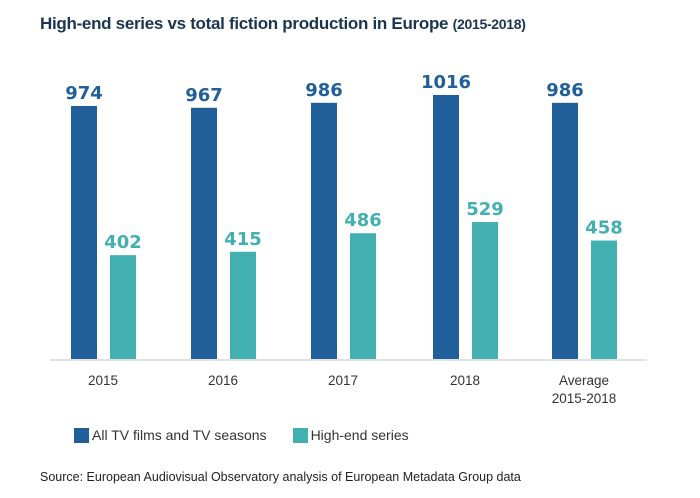 This screenshot has width=700, height=498. What do you see at coordinates (204, 95) in the screenshot?
I see `data-label-all-tv-1: 967` at bounding box center [204, 95].